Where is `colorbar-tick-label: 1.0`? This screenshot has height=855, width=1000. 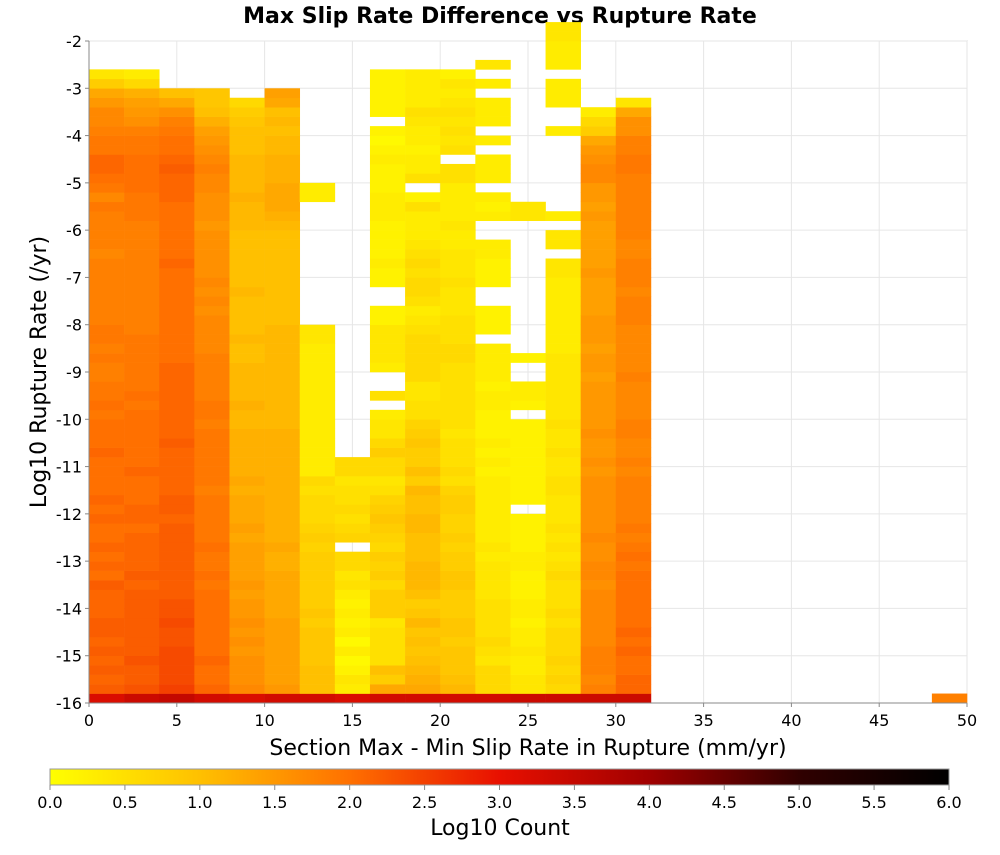
colorbar-tick-label: 1.0 is located at coordinates (199, 802).